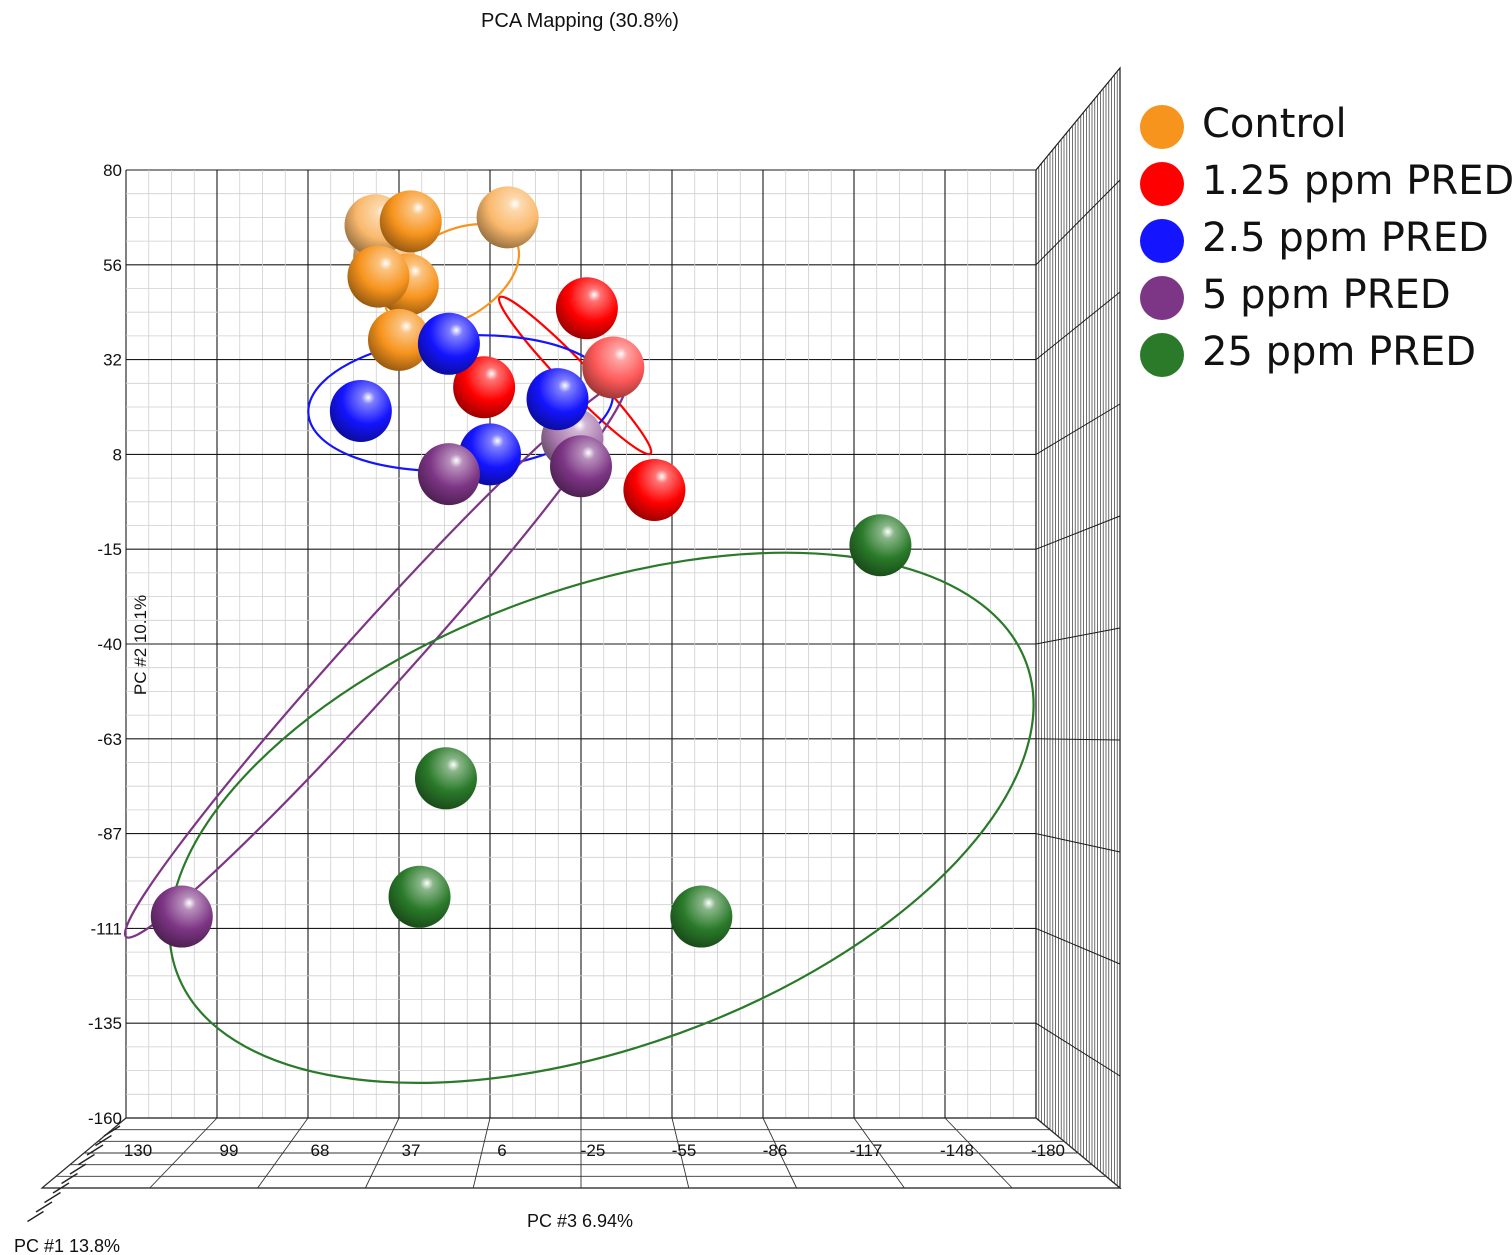  Describe the element at coordinates (775, 1150) in the screenshot. I see `x-tick-label: -86` at that location.